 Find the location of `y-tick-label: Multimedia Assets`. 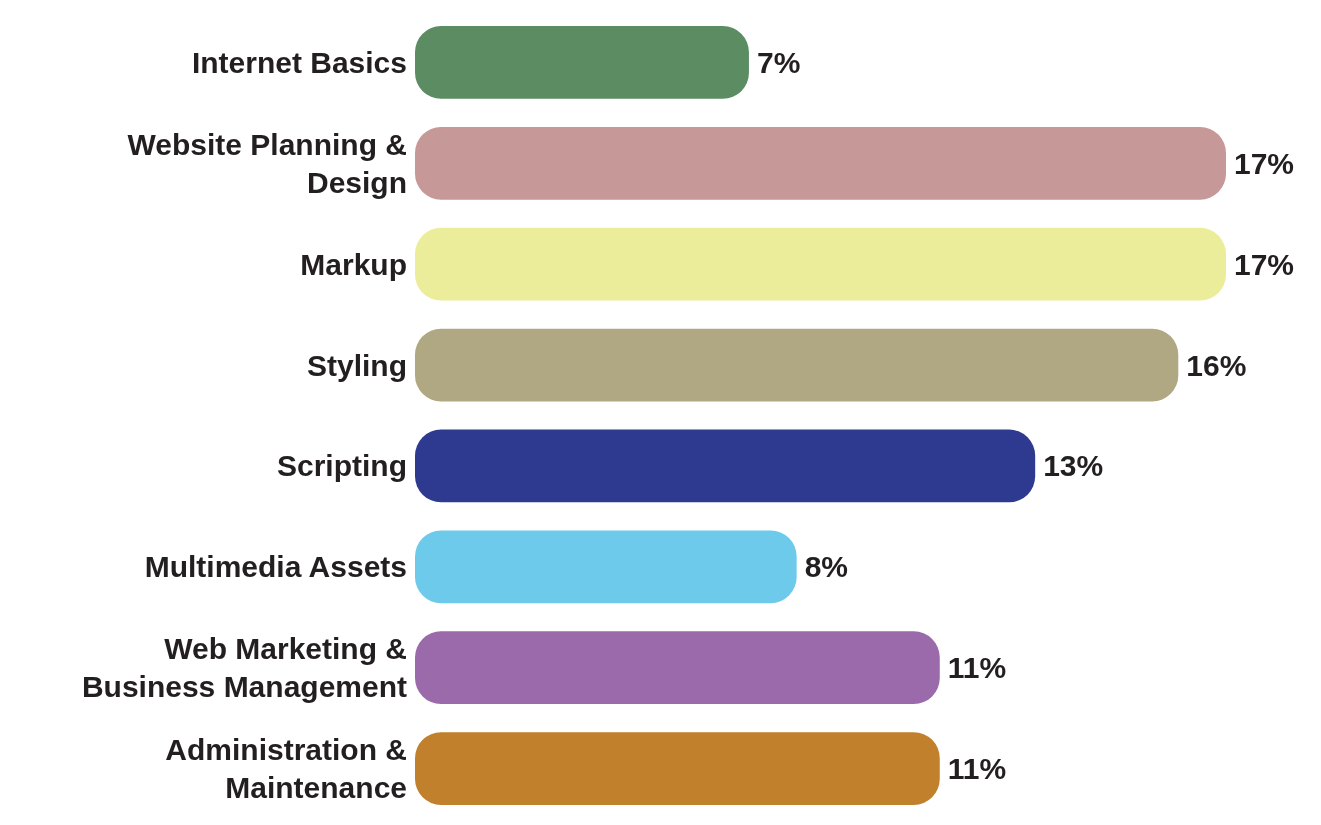

y-tick-label: Multimedia Assets is located at coordinates (275, 567).